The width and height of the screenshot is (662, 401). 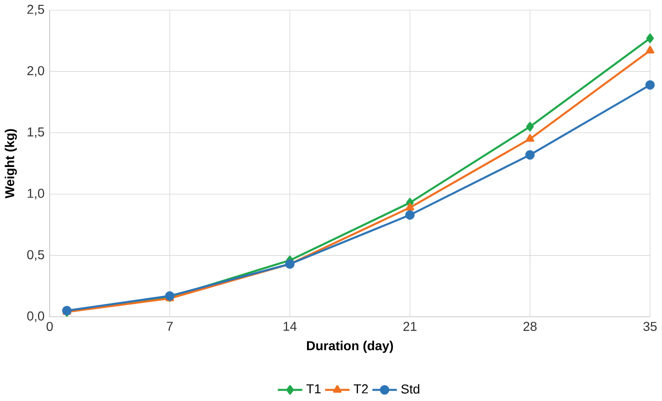 I want to click on legend-label: T2, so click(x=361, y=389).